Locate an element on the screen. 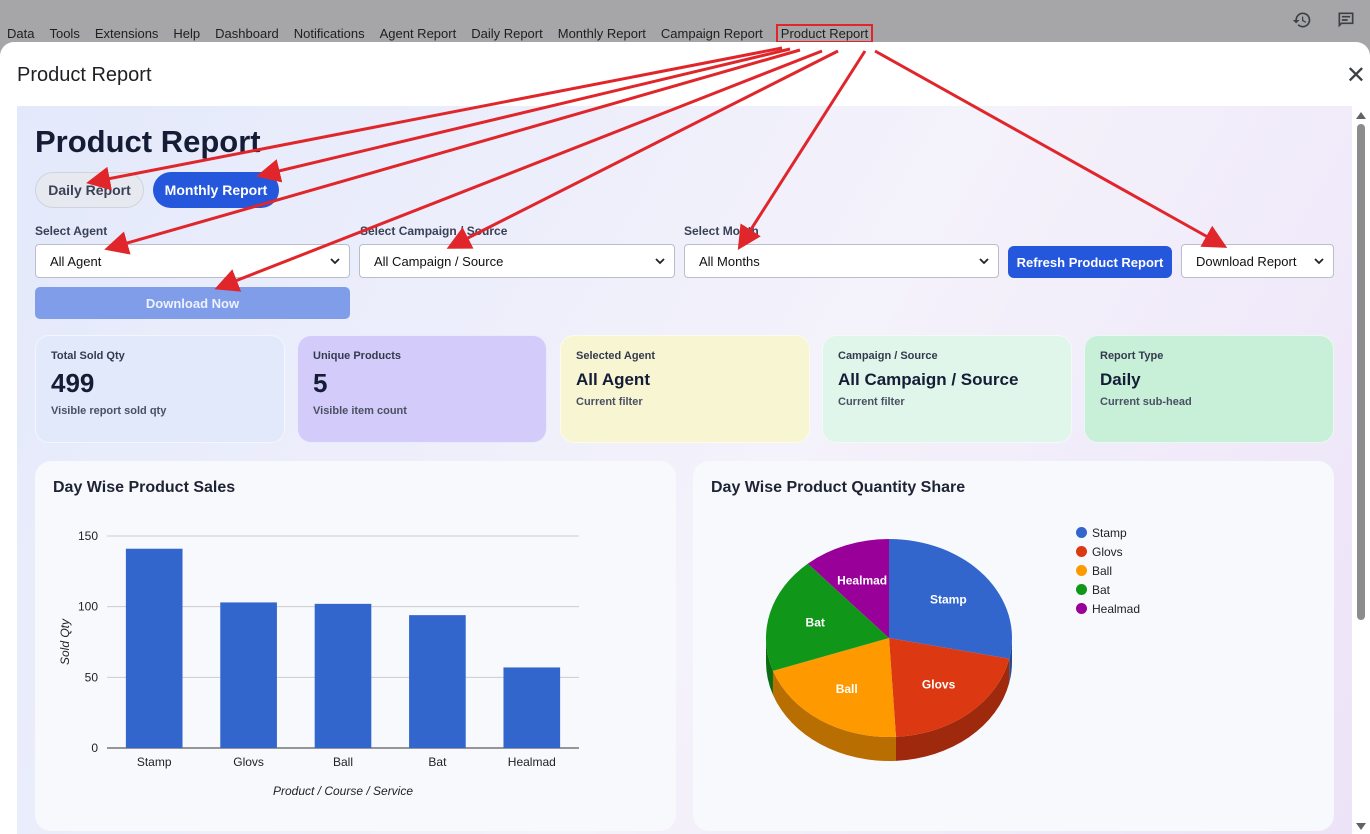 The image size is (1370, 834). y-tick-label: 0 is located at coordinates (94, 748).